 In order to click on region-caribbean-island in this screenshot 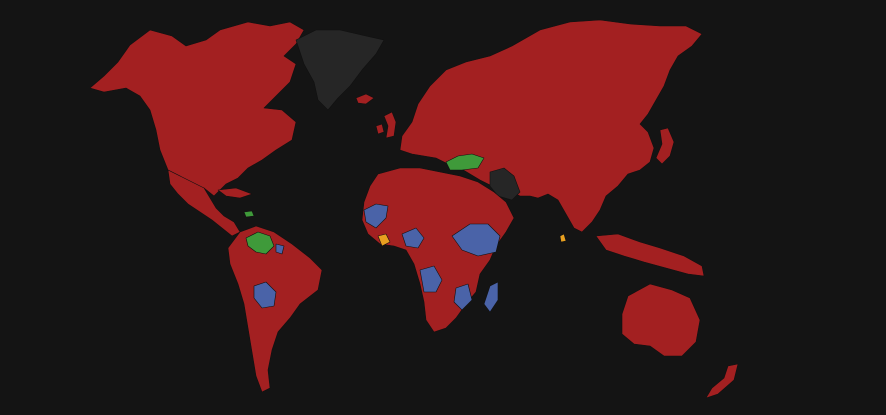, I will do `click(249, 214)`.